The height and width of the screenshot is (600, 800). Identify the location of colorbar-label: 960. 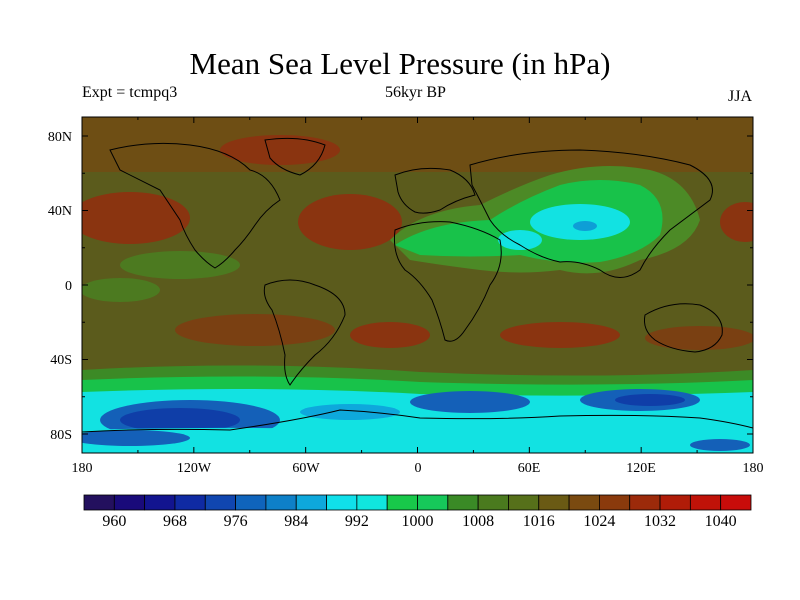
(114, 521).